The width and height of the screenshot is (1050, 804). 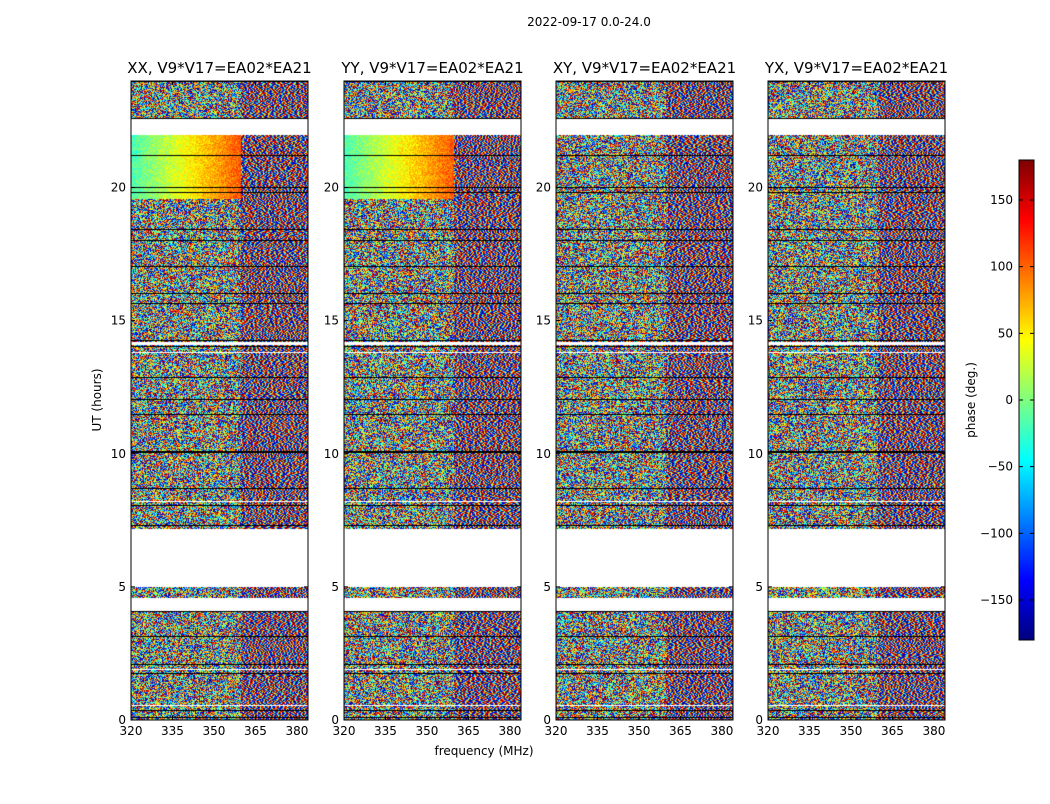 I want to click on heatmap-image-yx, so click(x=856, y=400).